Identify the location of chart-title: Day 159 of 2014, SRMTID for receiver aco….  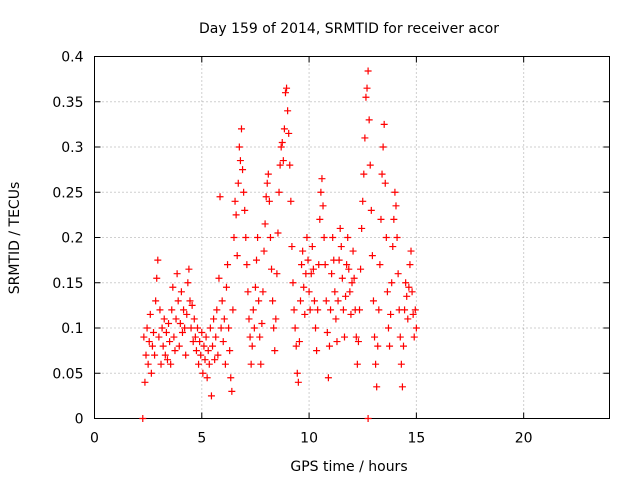
(349, 29).